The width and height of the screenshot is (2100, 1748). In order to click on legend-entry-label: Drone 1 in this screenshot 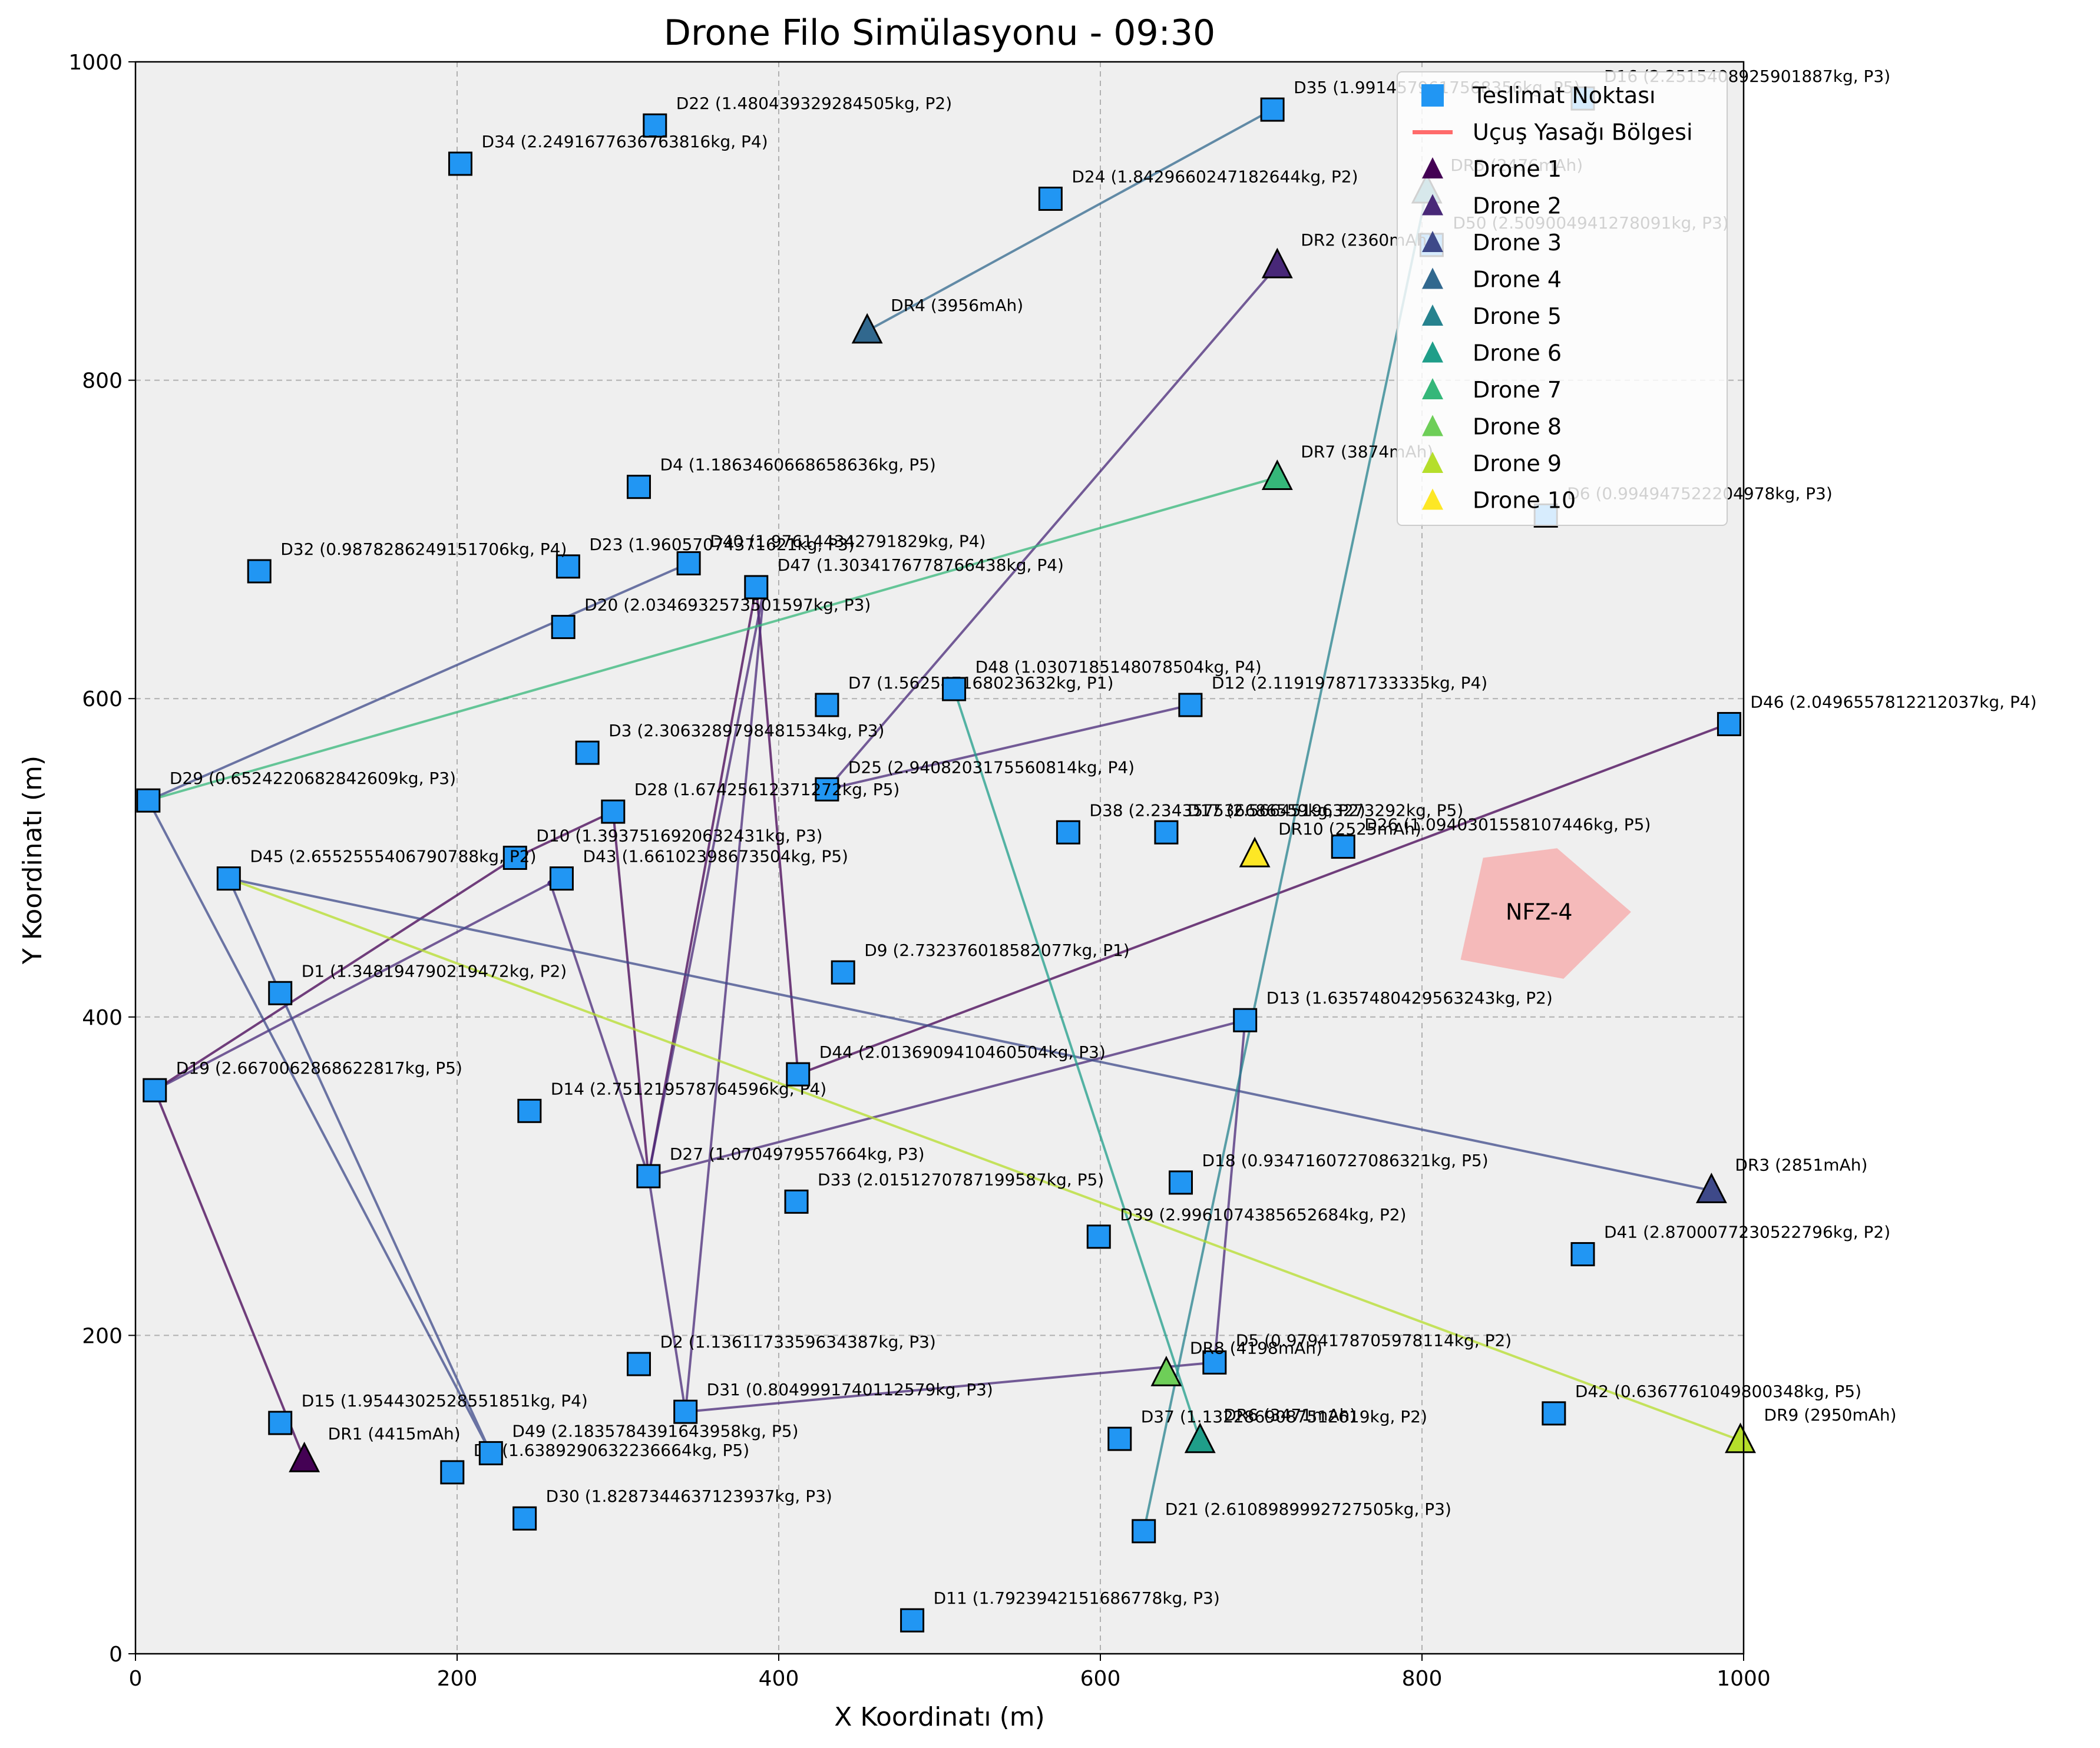, I will do `click(1517, 169)`.